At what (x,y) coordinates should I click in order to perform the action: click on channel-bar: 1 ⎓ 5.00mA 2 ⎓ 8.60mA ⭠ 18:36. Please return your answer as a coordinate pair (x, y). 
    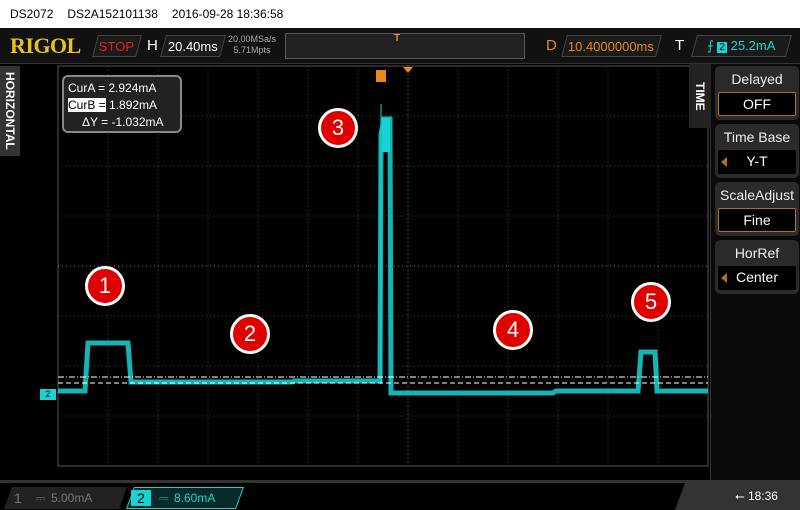
    Looking at the image, I should click on (400, 495).